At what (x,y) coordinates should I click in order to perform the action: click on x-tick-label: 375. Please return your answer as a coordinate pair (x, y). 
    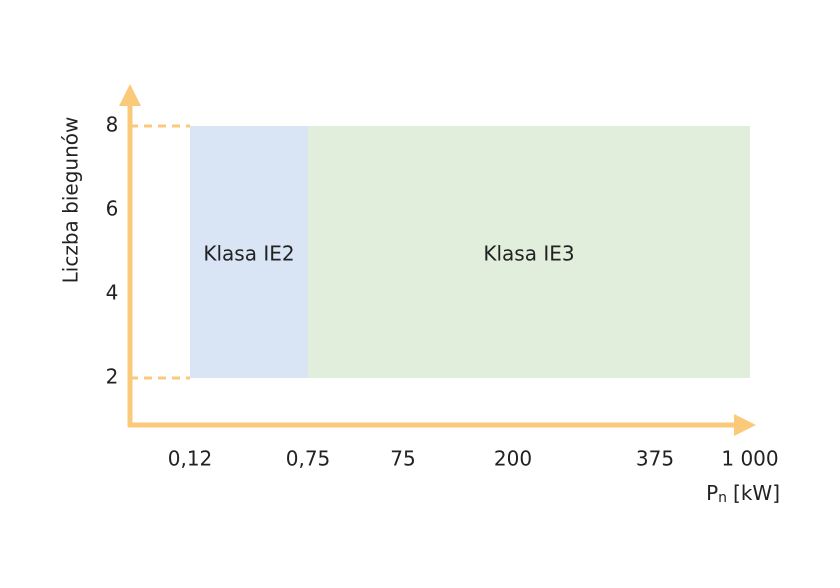
    Looking at the image, I should click on (655, 459).